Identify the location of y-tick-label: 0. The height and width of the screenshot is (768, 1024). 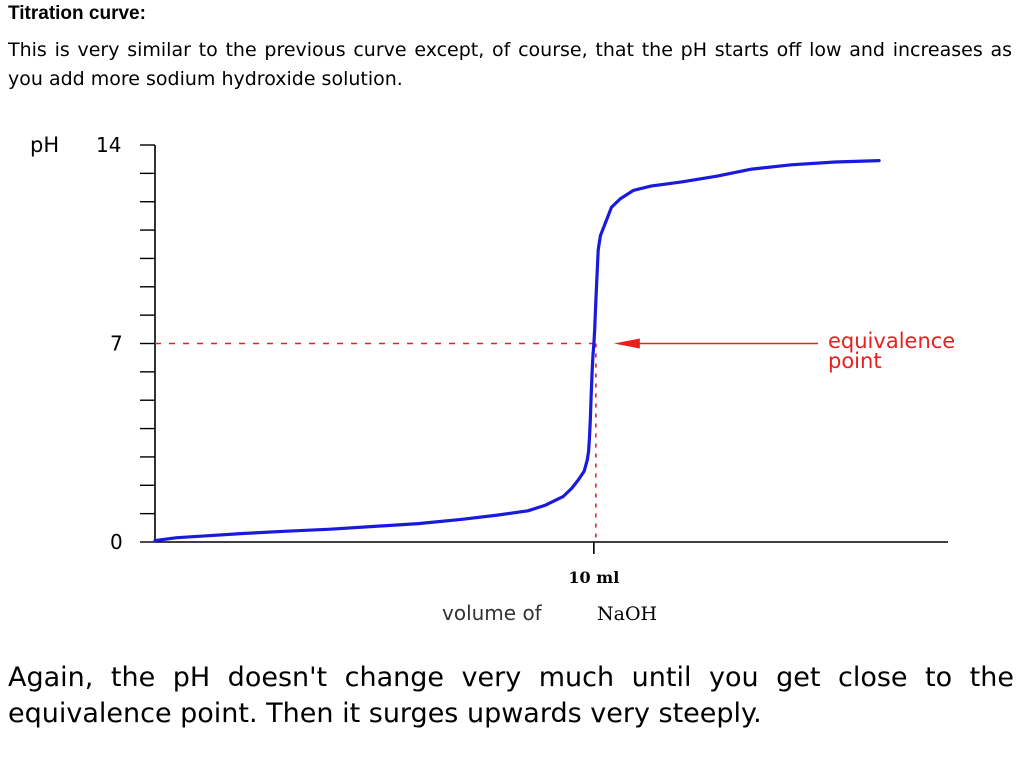
(116, 542).